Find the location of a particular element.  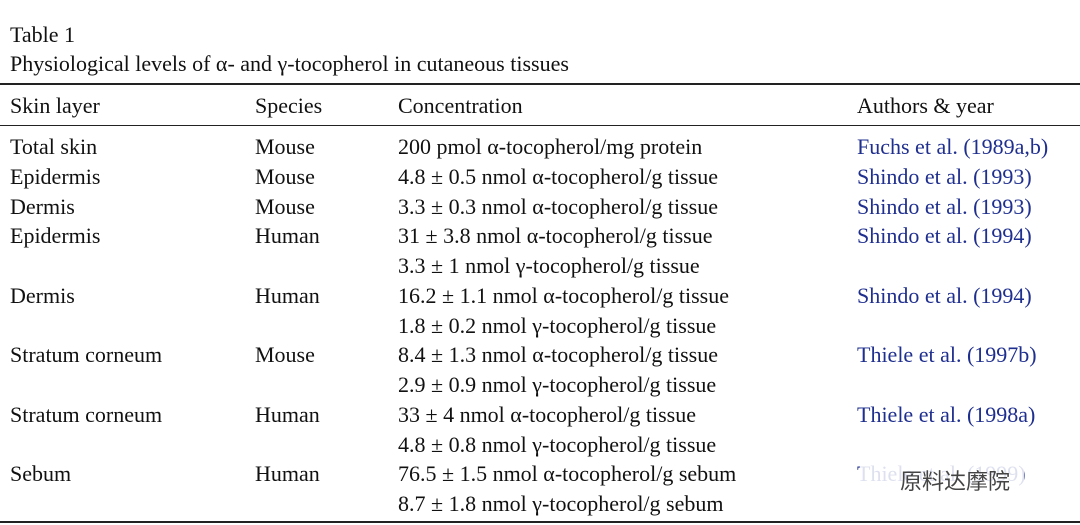

authors: Fuchs et al. (1989a,b) is located at coordinates (953, 146).